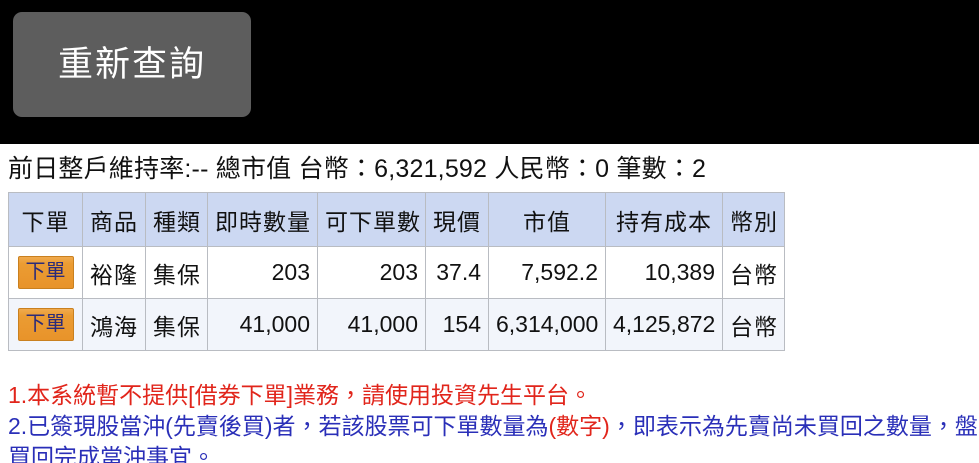 The height and width of the screenshot is (463, 979). What do you see at coordinates (664, 272) in the screenshot?
I see `cell-cost: 10,389` at bounding box center [664, 272].